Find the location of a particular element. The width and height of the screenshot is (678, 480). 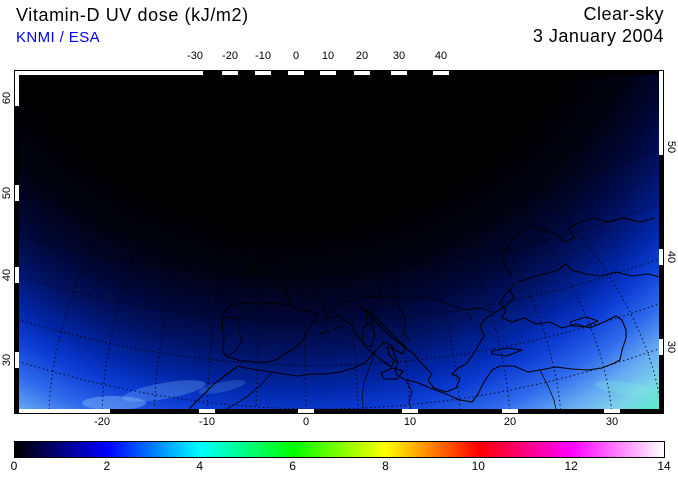

colorbar-tick-label: 8 is located at coordinates (385, 466).